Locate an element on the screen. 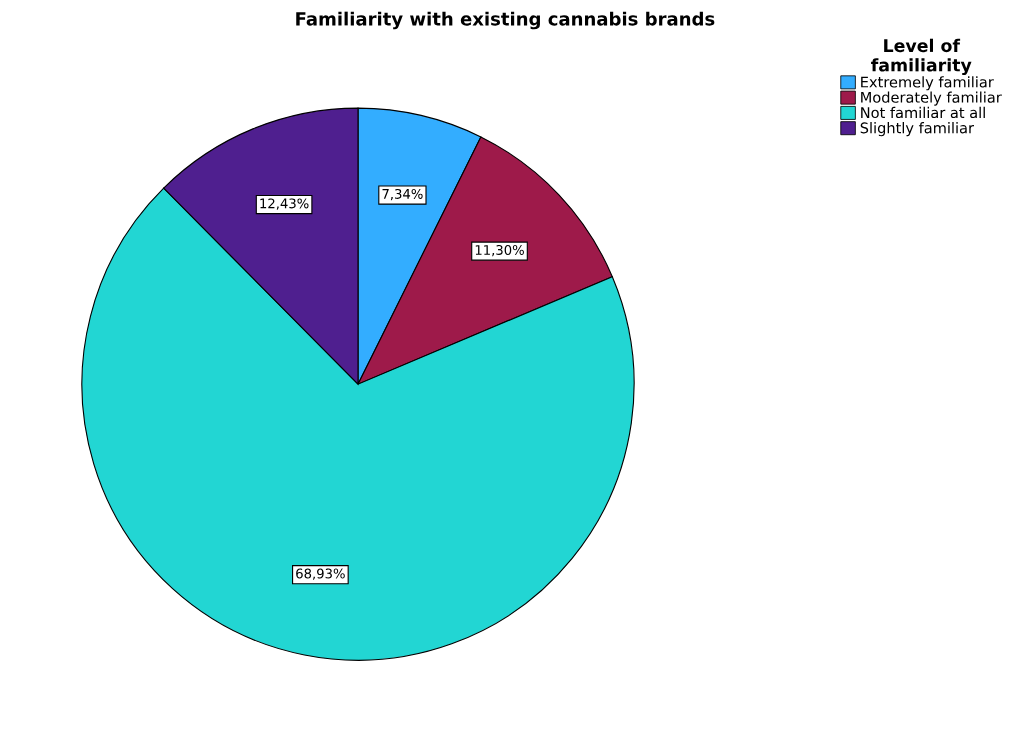 The image size is (1020, 731). legend-label: Extremely familiar is located at coordinates (927, 83).